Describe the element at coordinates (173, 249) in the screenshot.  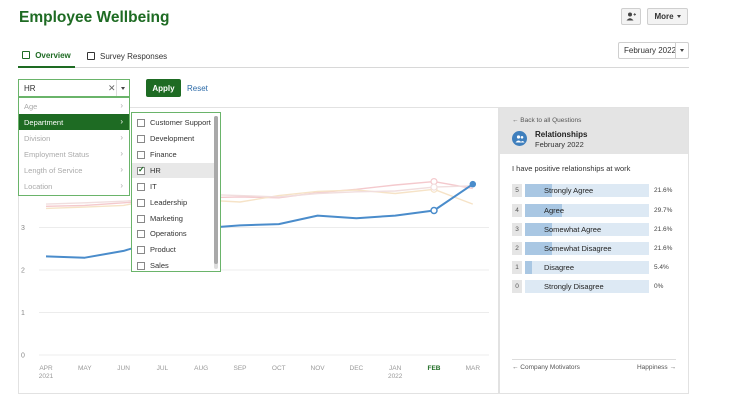
I see `department-option: Product` at that location.